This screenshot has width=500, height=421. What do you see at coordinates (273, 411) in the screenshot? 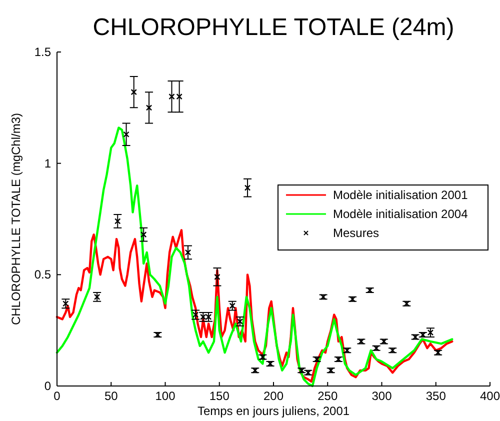
I see `x-axis-title: Temps en jours juliens, 2001` at bounding box center [273, 411].